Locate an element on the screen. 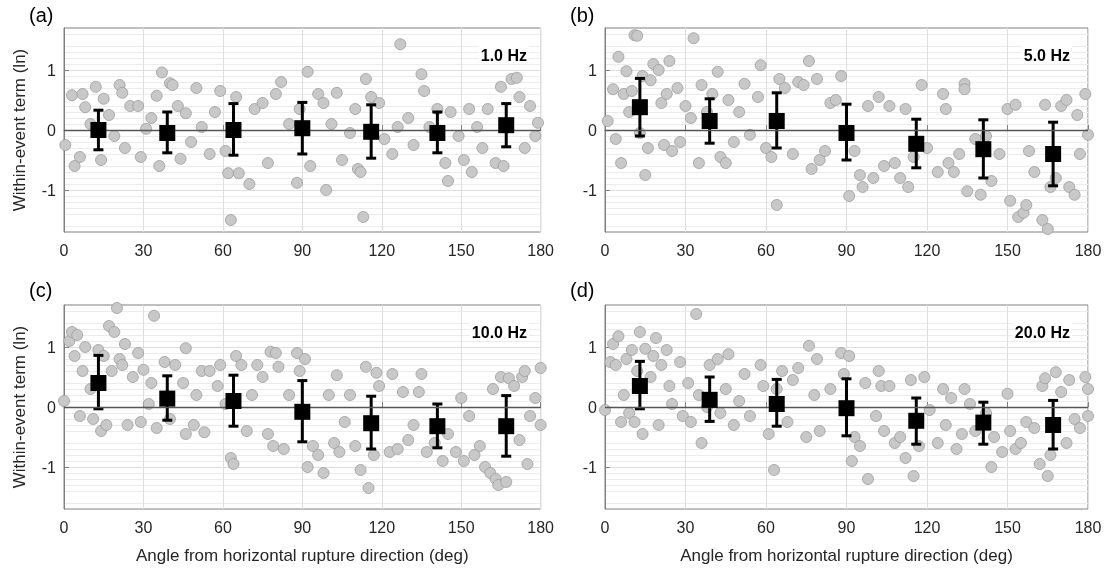 Image resolution: width=1114 pixels, height=573 pixels. chart-title: (c) is located at coordinates (41, 290).